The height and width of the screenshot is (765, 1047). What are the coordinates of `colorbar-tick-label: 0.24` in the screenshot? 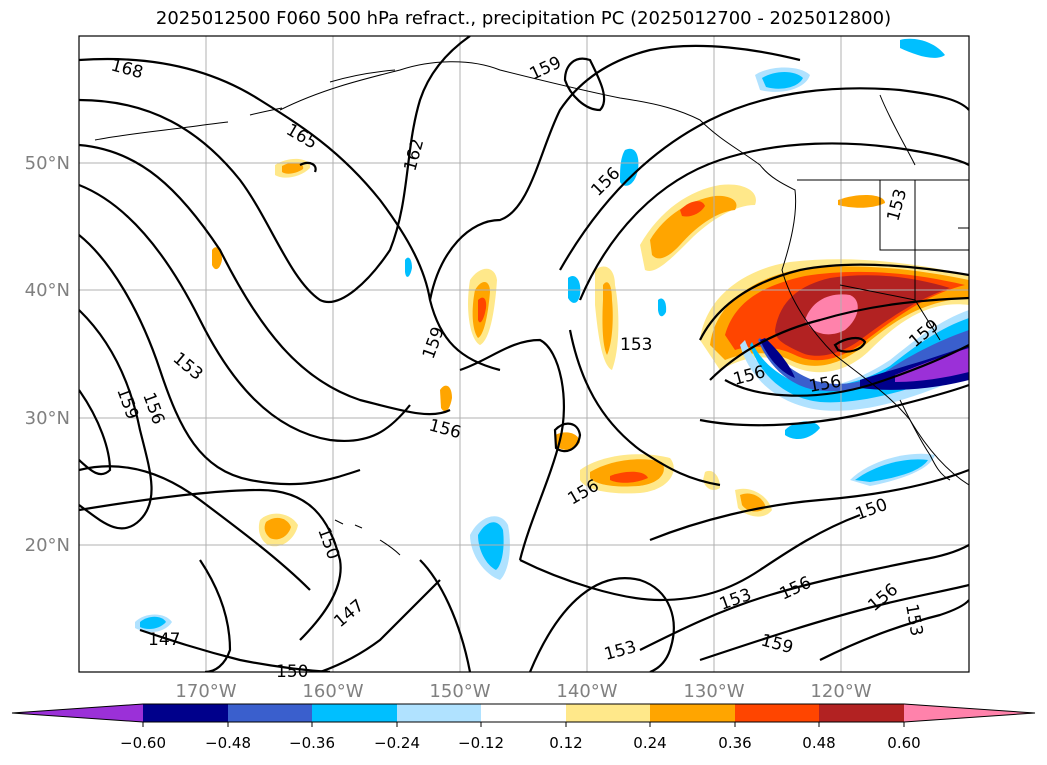 It's located at (649, 743).